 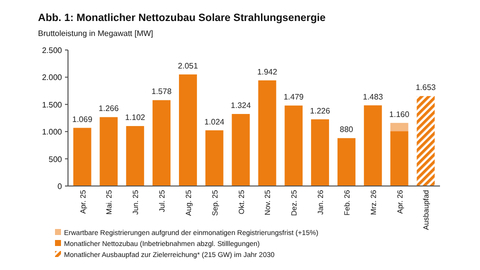 I want to click on total-label: 1.653, so click(x=426, y=87).